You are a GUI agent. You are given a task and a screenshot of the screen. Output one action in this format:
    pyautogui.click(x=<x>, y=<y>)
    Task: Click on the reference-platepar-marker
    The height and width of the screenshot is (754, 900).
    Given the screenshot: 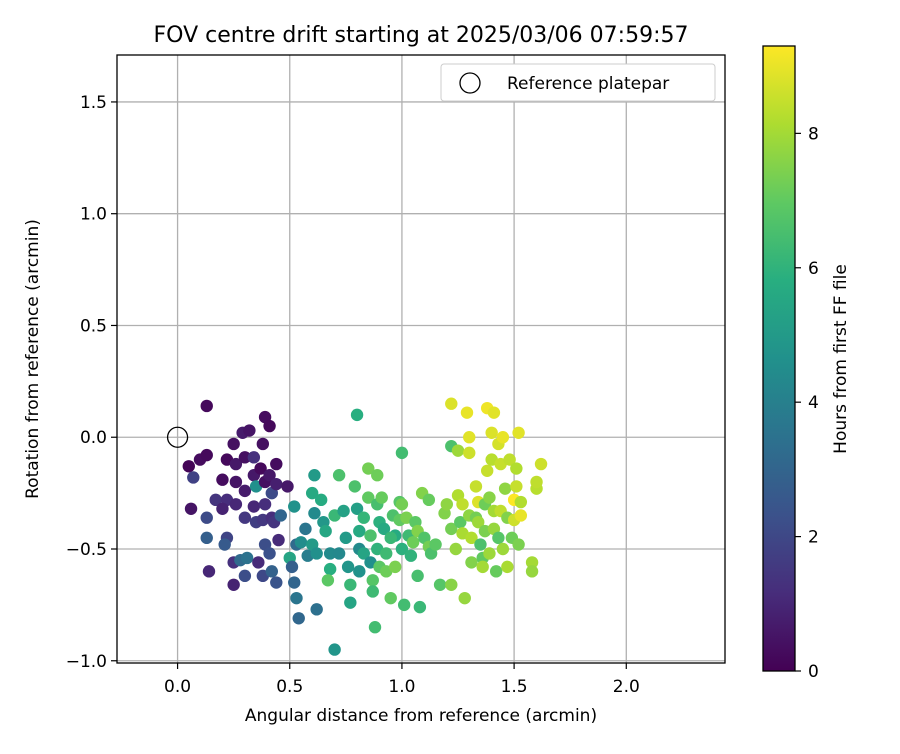 What is the action you would take?
    pyautogui.click(x=177, y=437)
    